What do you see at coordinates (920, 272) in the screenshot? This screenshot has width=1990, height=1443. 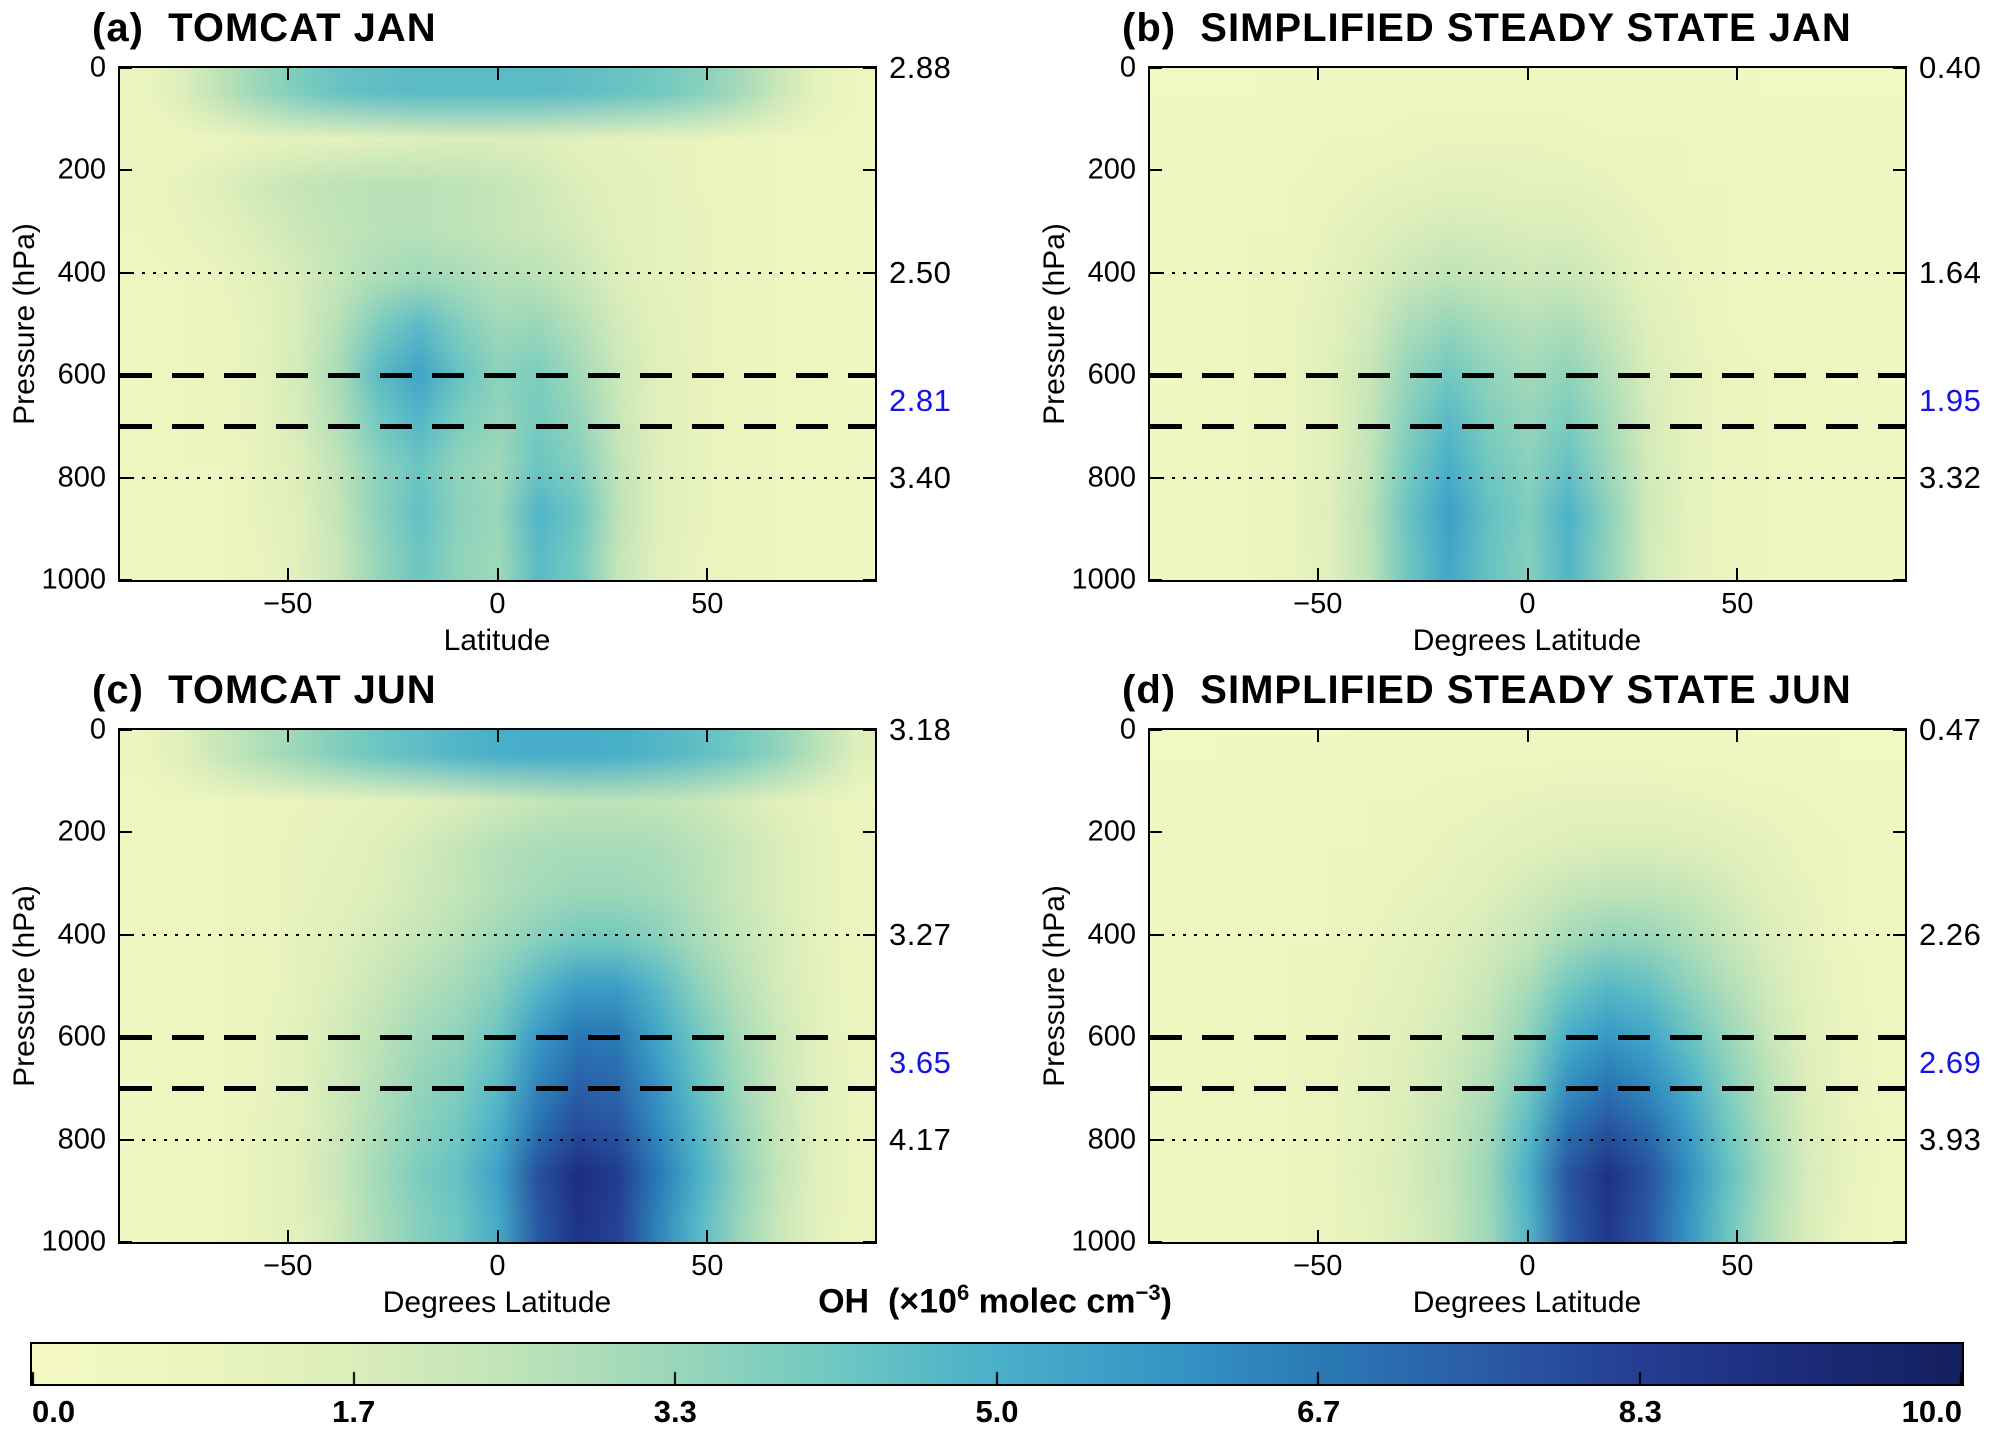 I see `level-mean-value: 2.50` at bounding box center [920, 272].